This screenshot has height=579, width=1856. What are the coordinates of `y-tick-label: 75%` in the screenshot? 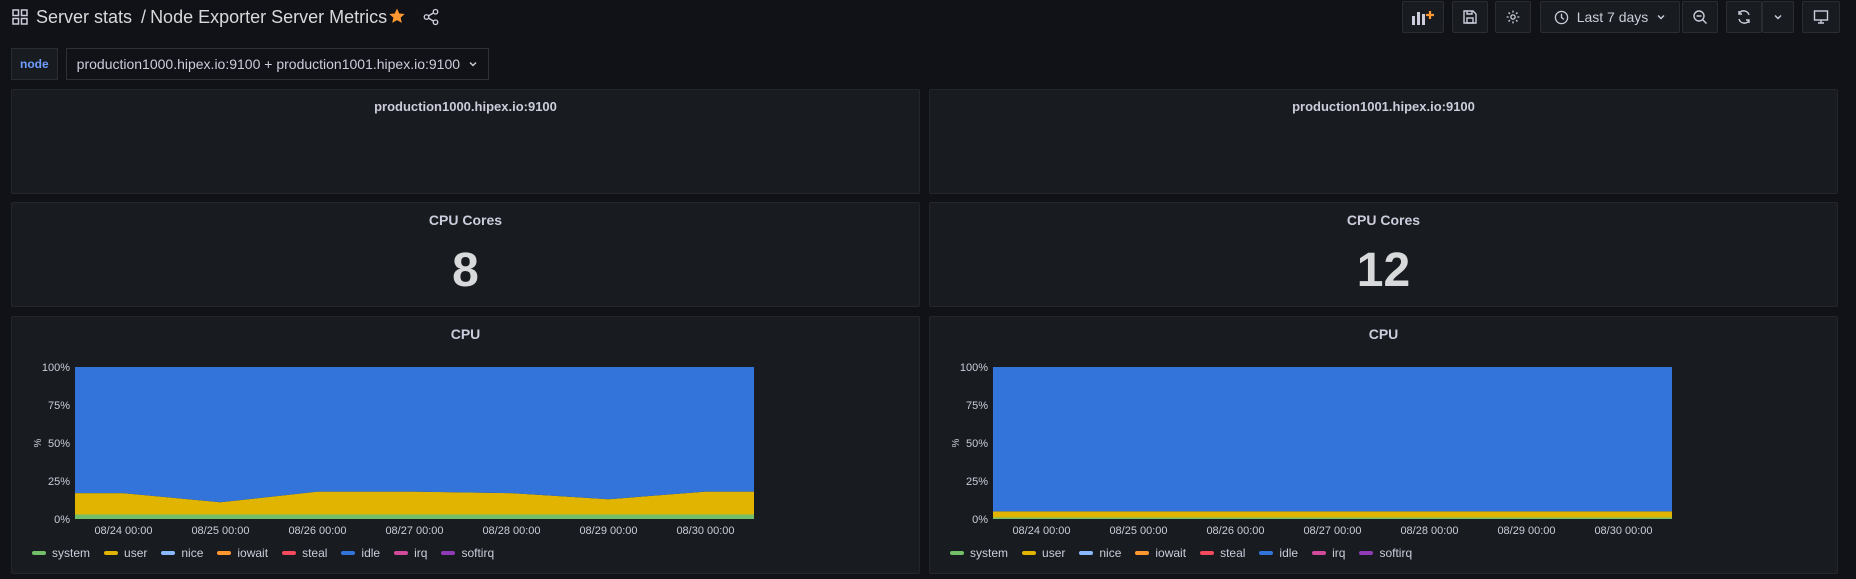 It's located at (977, 406).